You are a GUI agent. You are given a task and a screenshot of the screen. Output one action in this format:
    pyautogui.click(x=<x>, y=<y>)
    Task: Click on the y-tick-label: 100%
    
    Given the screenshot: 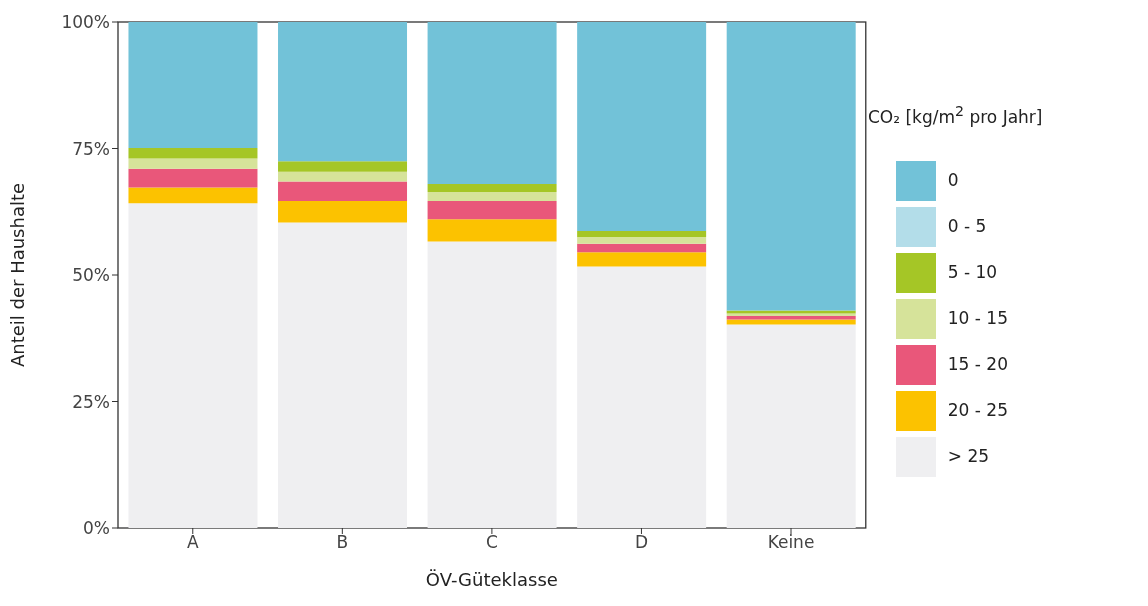 What is the action you would take?
    pyautogui.click(x=85, y=22)
    